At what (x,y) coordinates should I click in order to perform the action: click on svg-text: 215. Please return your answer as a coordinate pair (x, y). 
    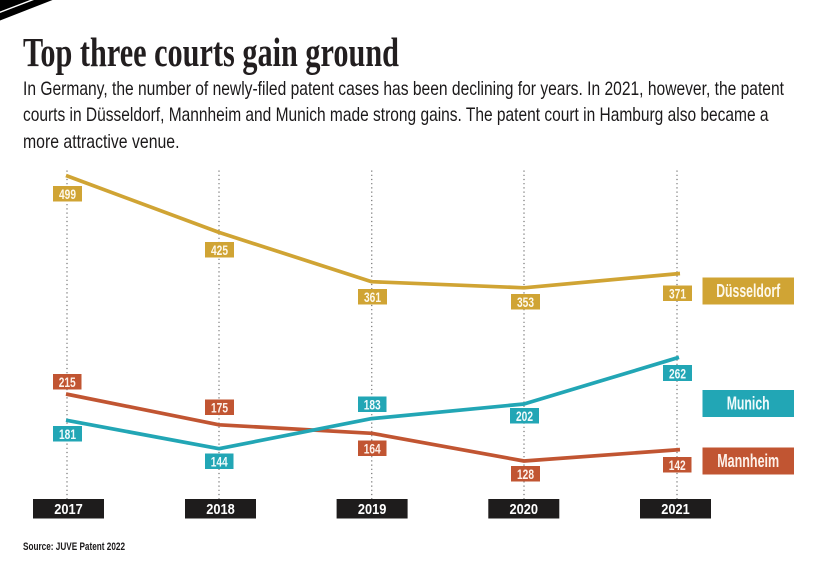
    Looking at the image, I should click on (67, 382).